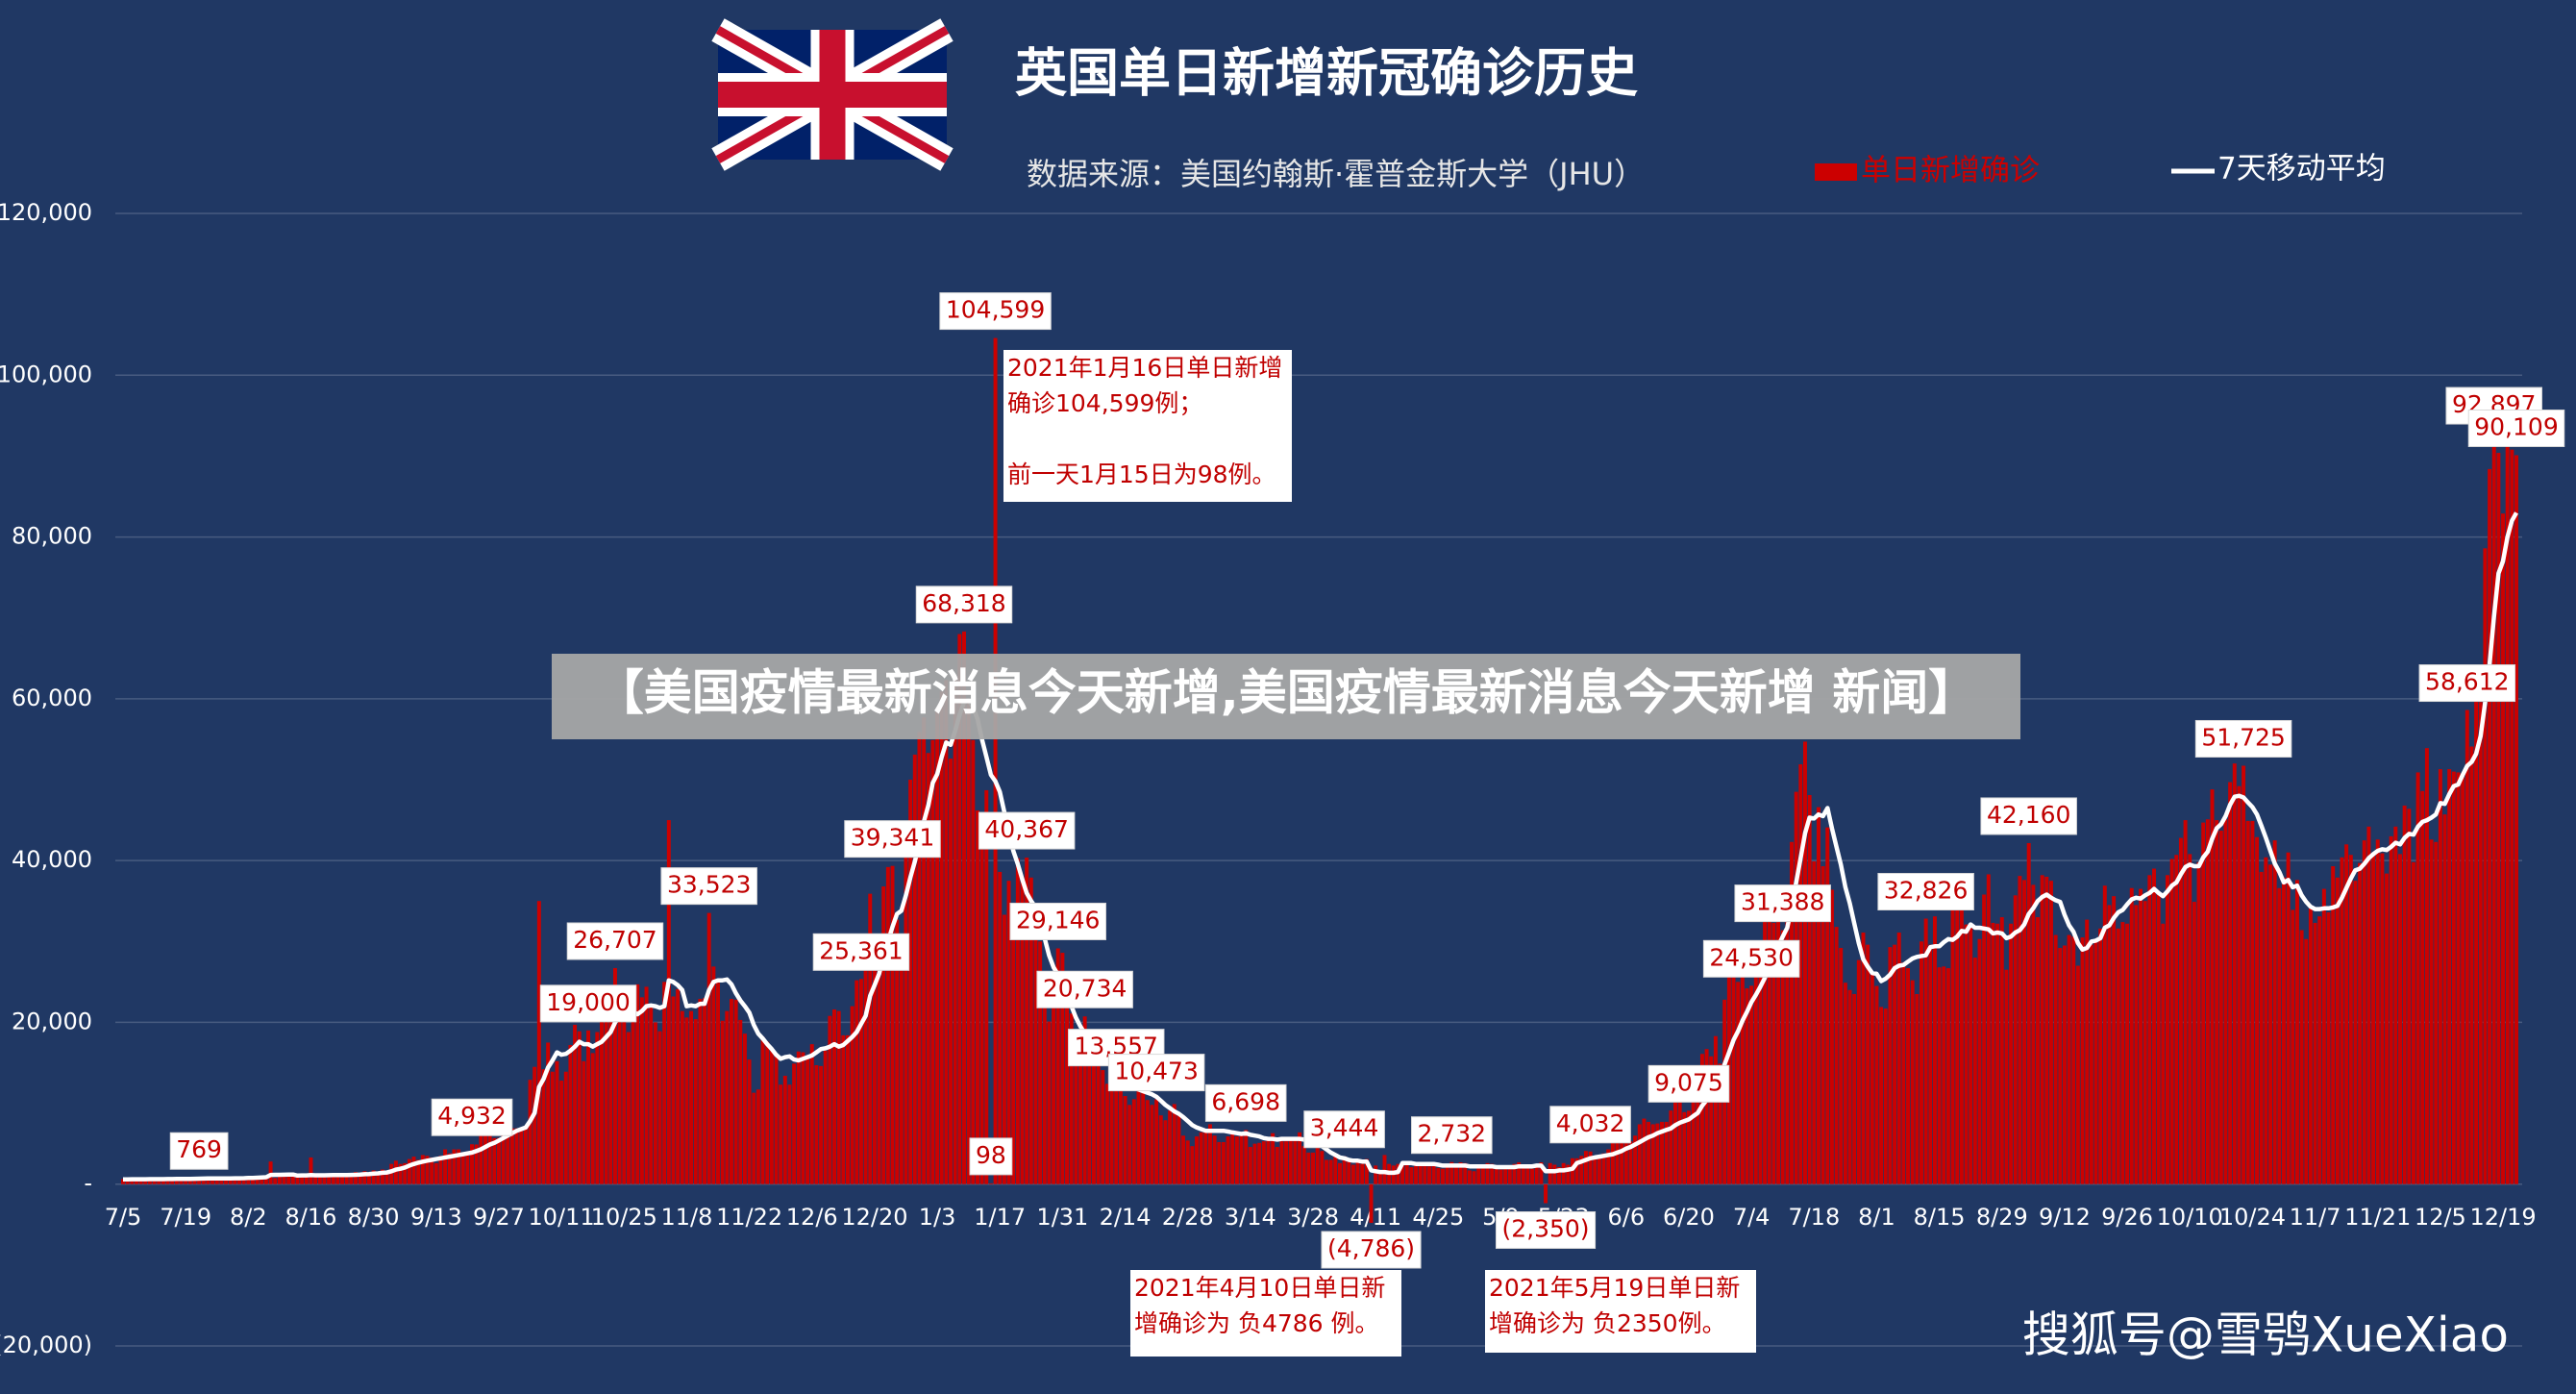 The width and height of the screenshot is (2576, 1394). I want to click on annotation-text: 增确诊为 负2350例。, so click(1607, 1323).